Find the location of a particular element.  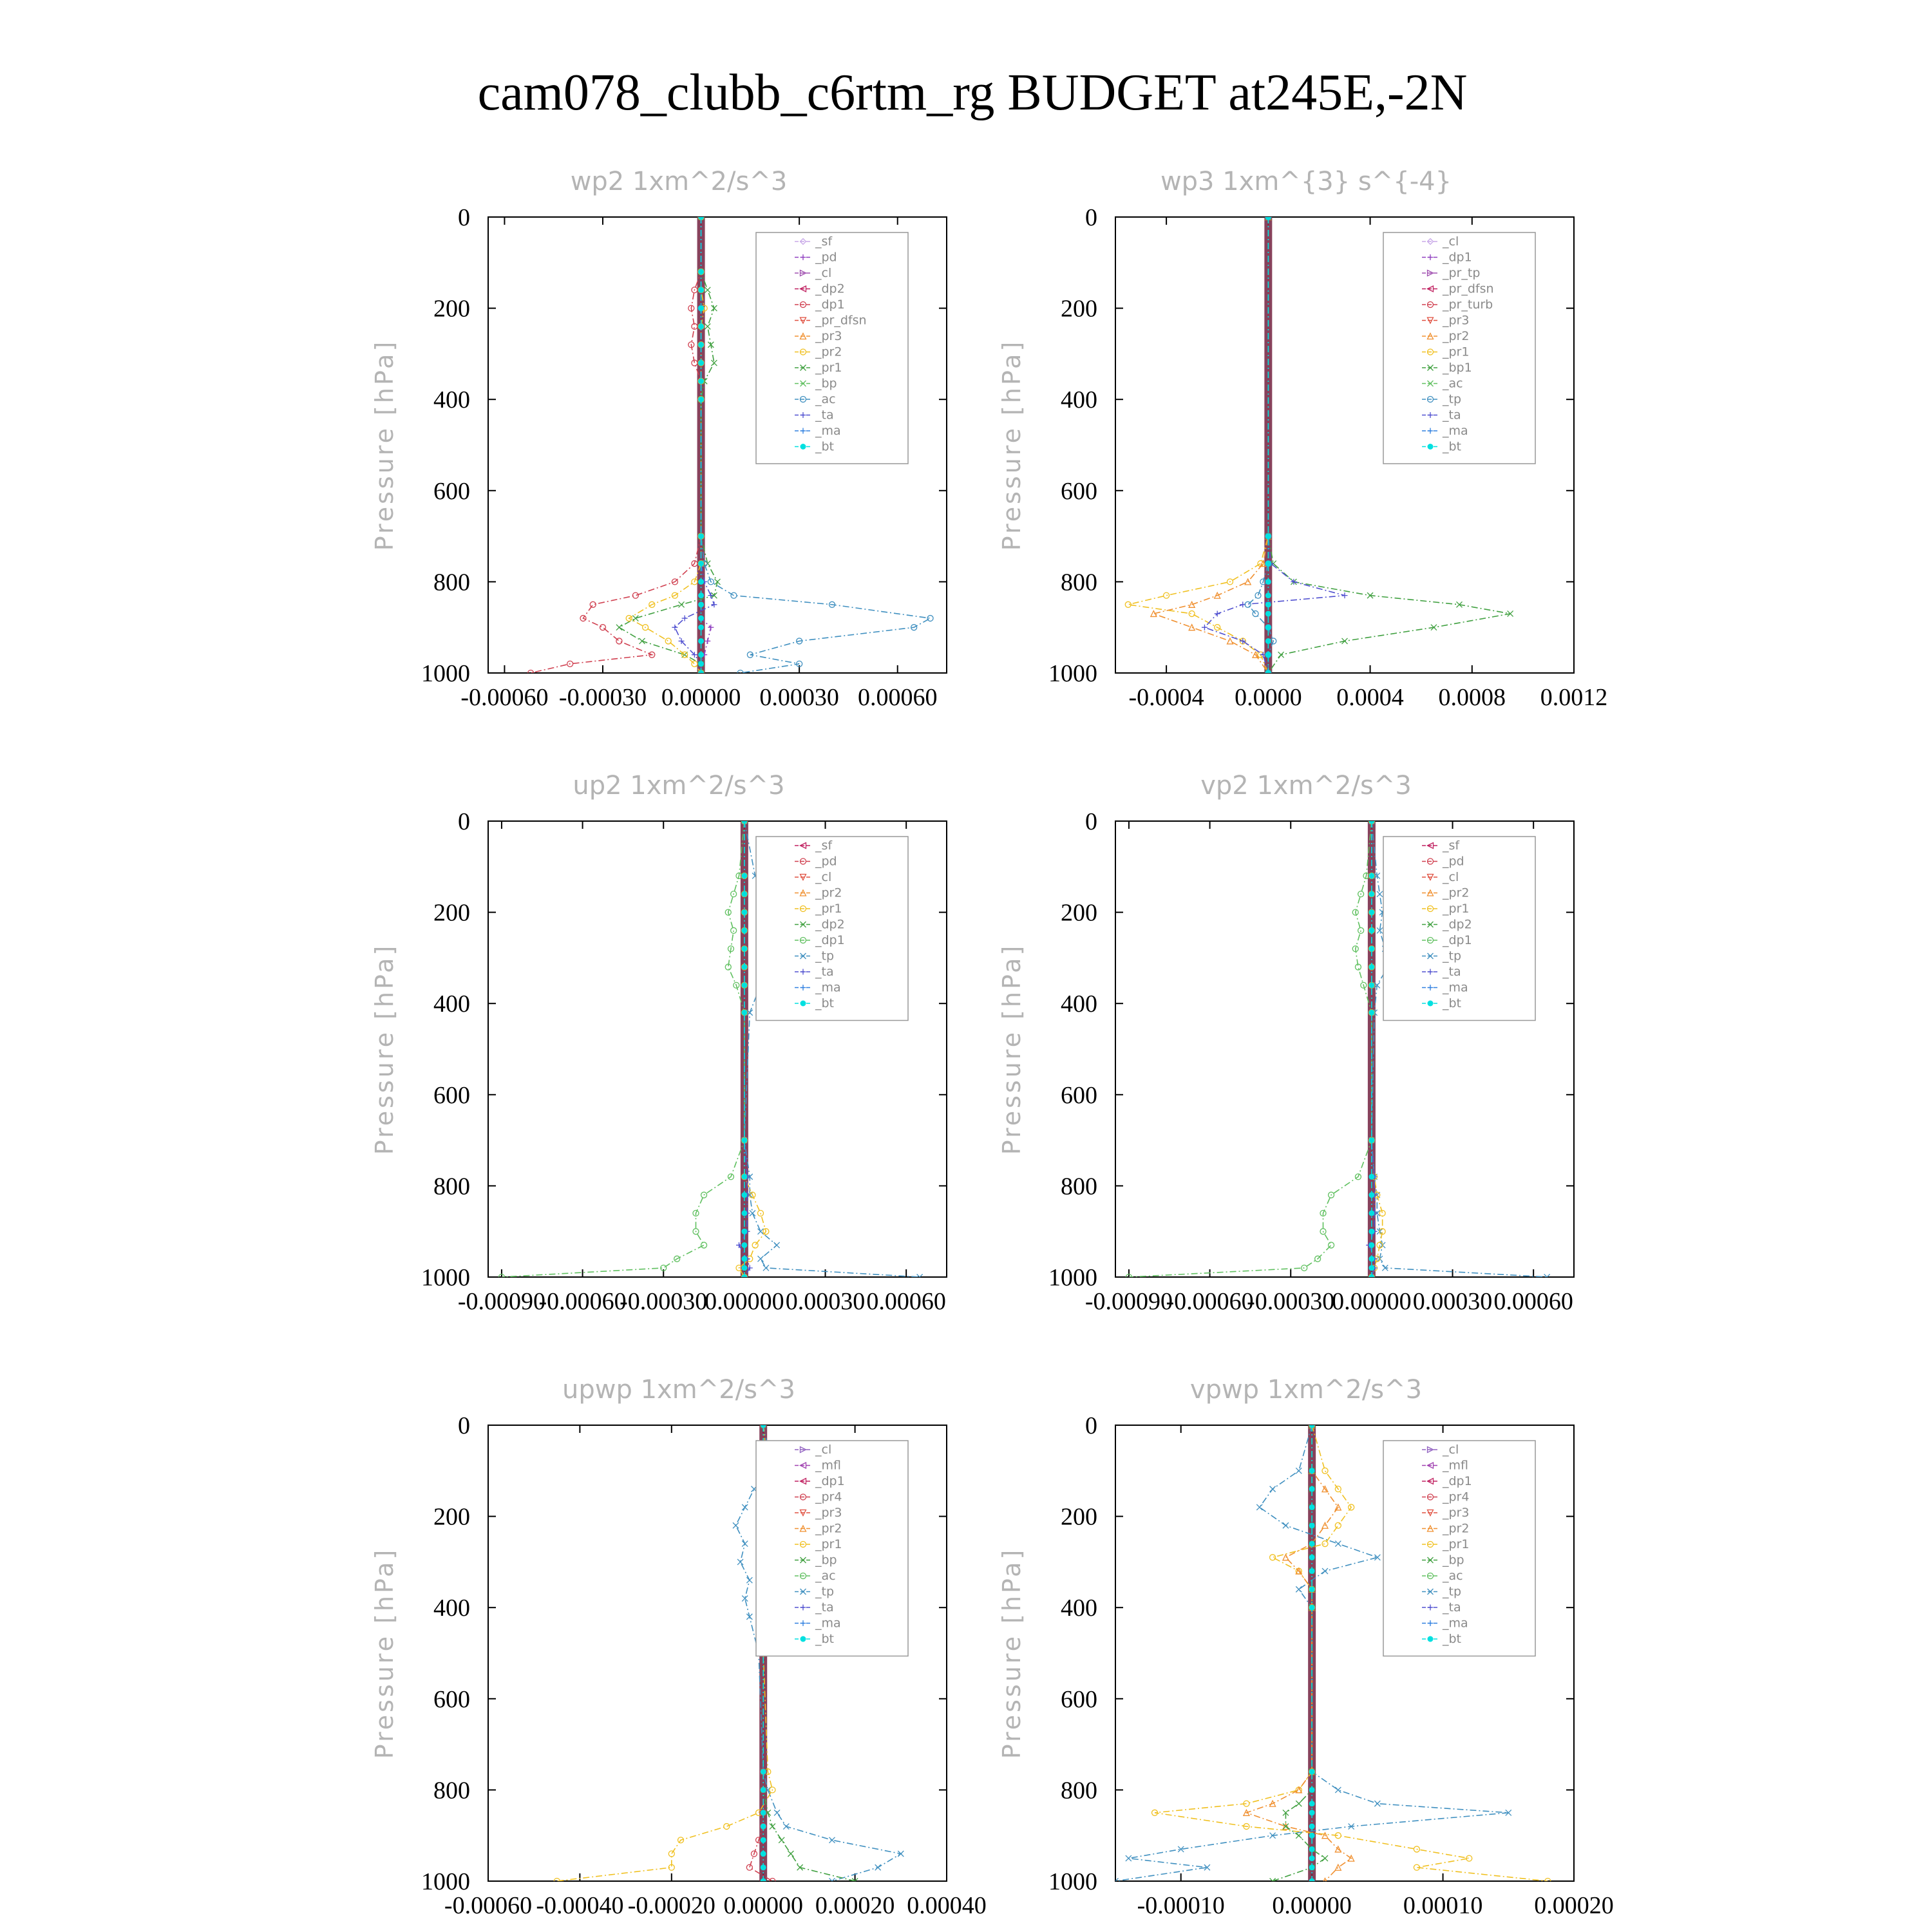

x-tick-label: 0.0000 is located at coordinates (1268, 697).